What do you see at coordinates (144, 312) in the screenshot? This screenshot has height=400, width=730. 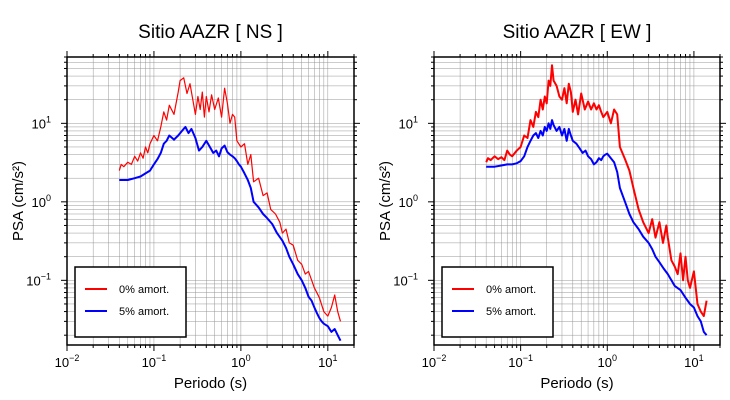 I see `chart-1-legend-label-damping-5: 5% amort.` at bounding box center [144, 312].